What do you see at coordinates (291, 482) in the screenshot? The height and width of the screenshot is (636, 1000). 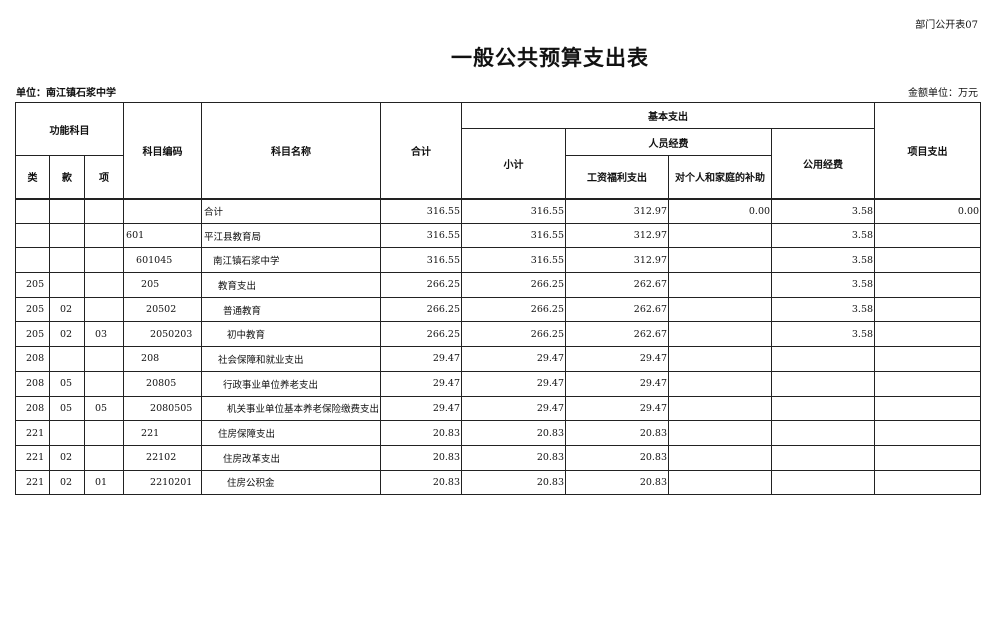 I see `cell-name: 住房公积金` at bounding box center [291, 482].